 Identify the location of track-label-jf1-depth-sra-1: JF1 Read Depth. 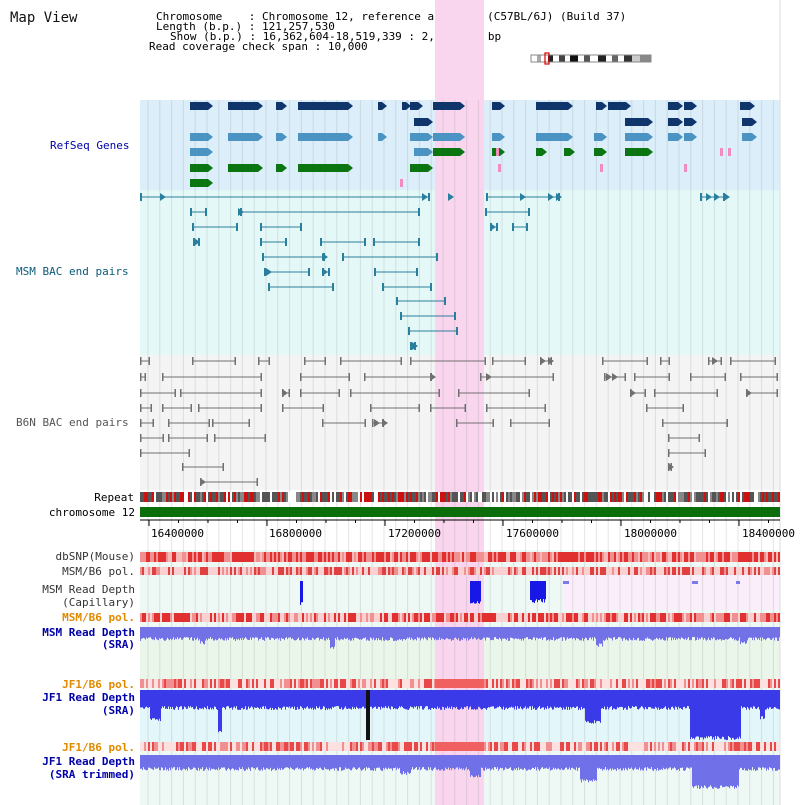
(88, 697).